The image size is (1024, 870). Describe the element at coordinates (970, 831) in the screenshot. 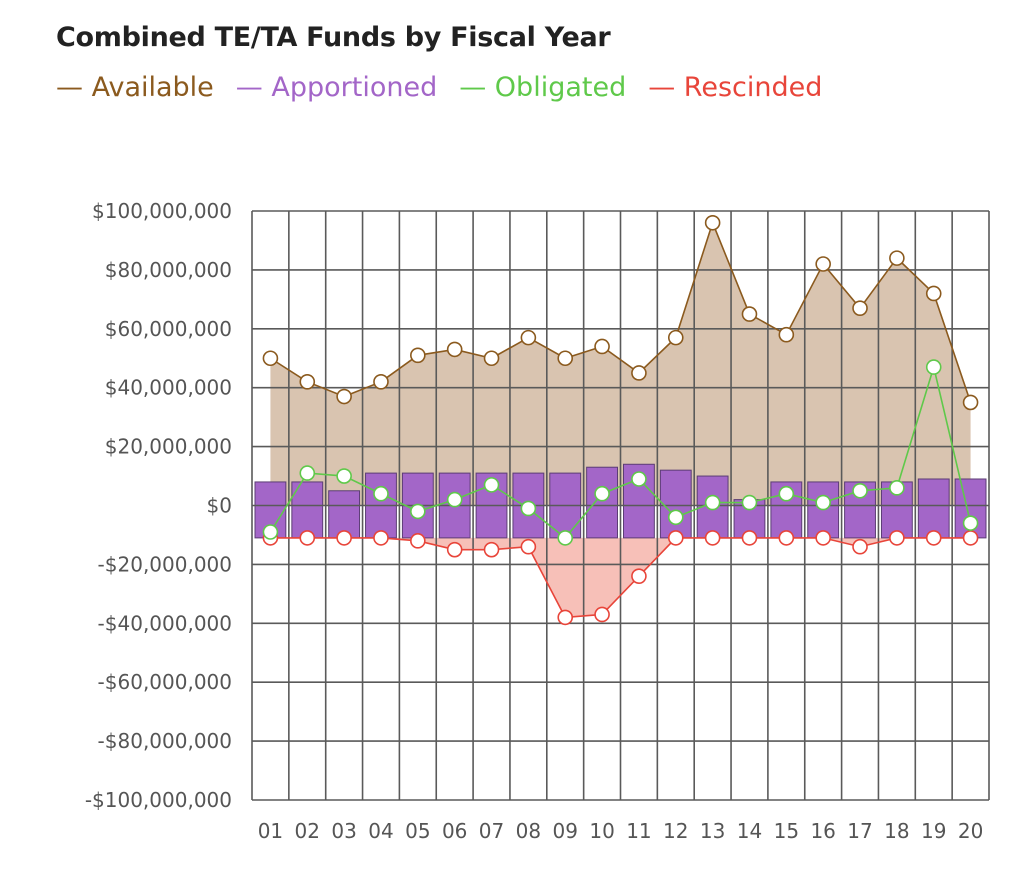

I see `x-tick-label: 20` at that location.